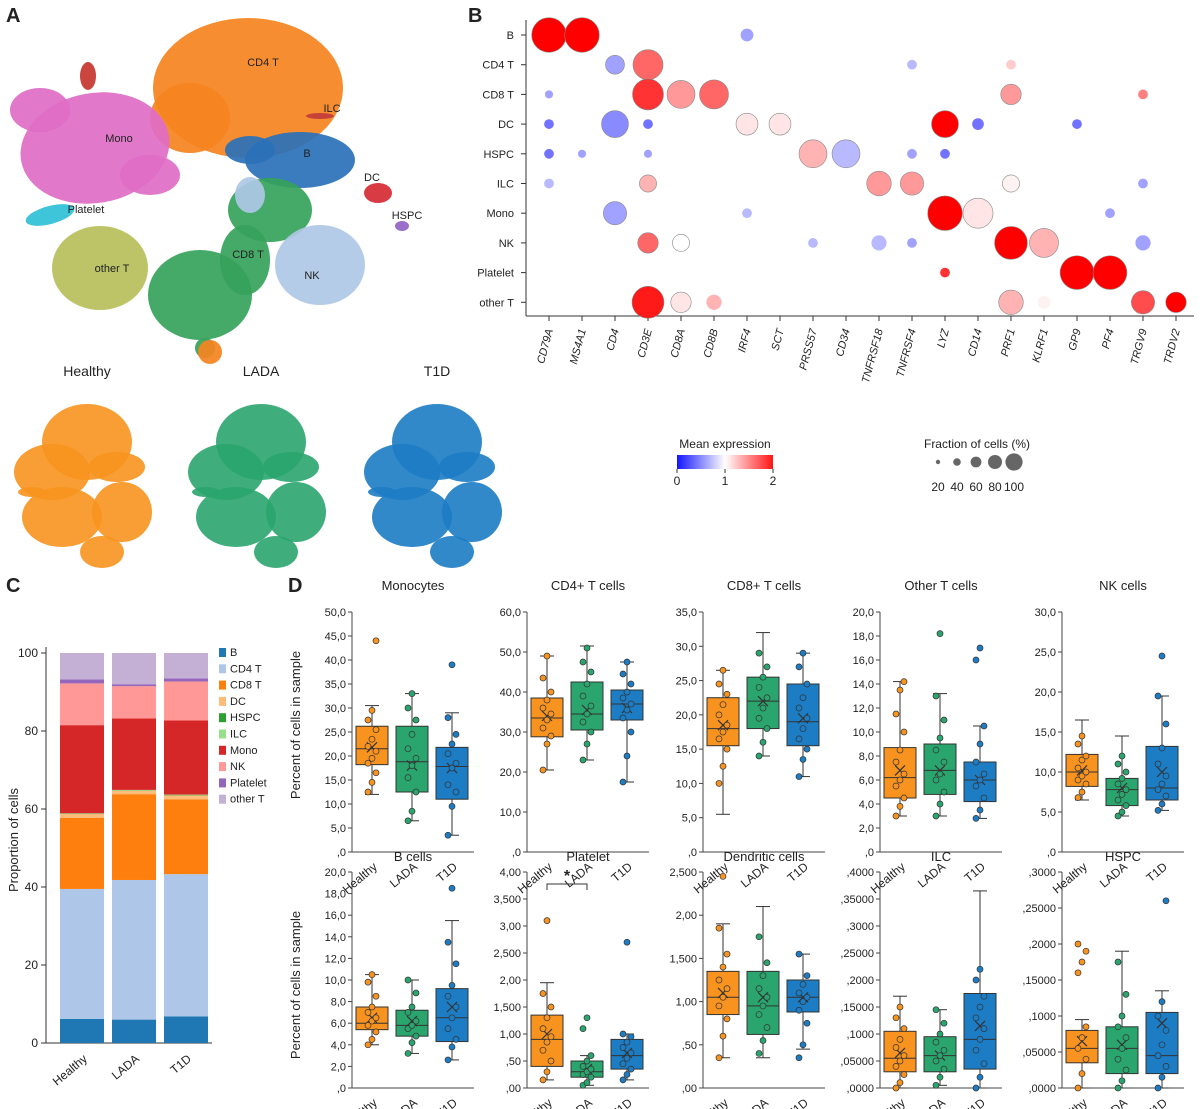  What do you see at coordinates (545, 346) in the screenshot?
I see `dotplot-col-label: CD79A` at bounding box center [545, 346].